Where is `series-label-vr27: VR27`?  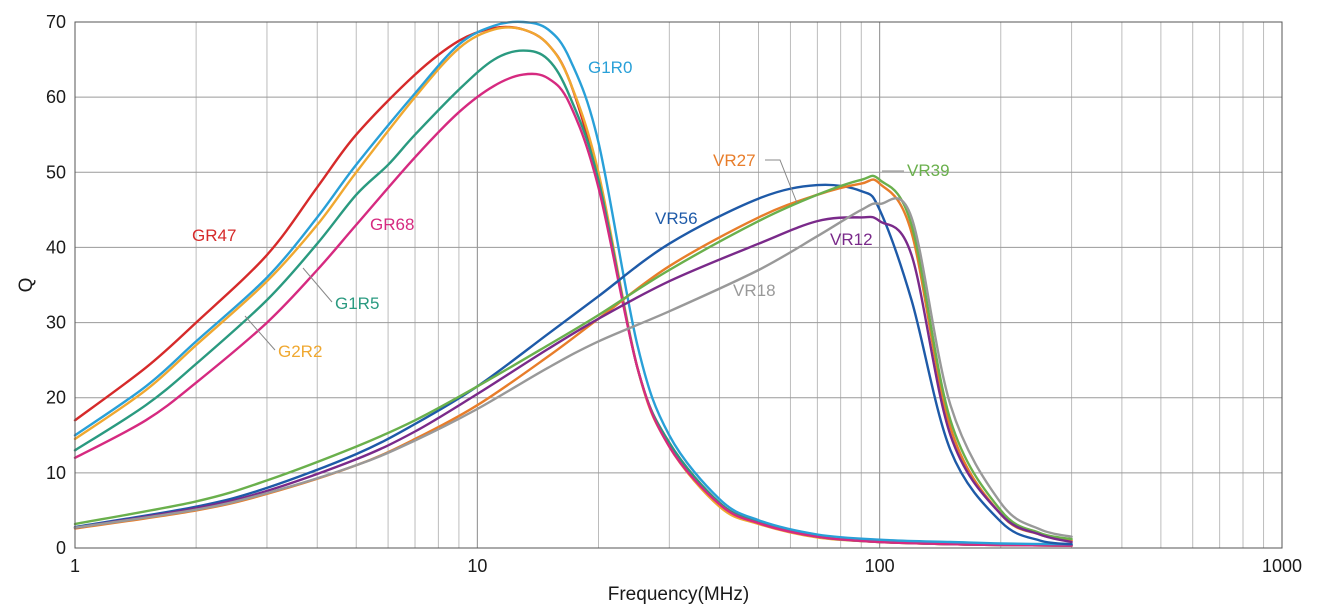
series-label-vr27: VR27 is located at coordinates (734, 160).